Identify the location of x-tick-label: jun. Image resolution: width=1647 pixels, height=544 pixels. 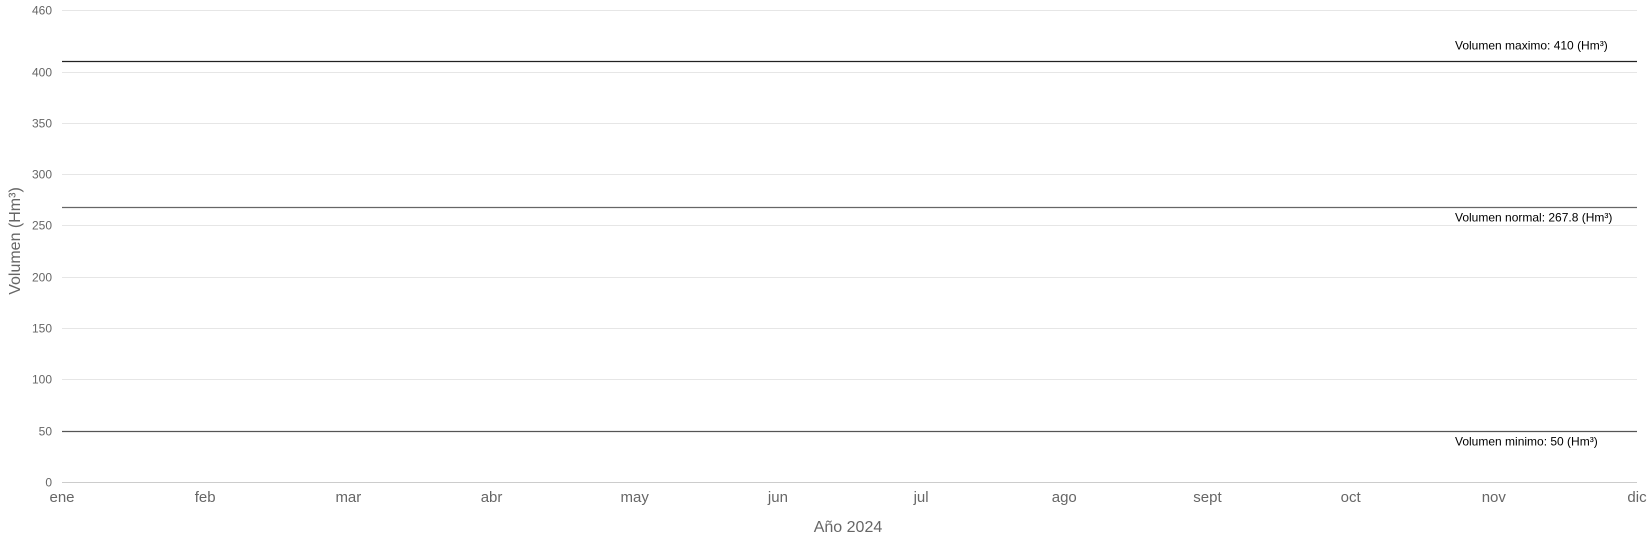
(777, 497).